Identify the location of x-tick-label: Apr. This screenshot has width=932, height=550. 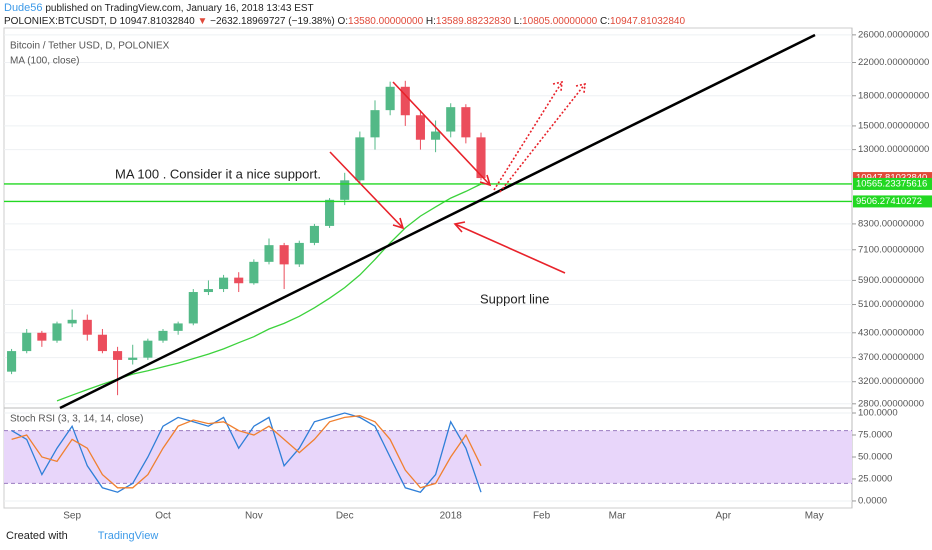
(724, 516).